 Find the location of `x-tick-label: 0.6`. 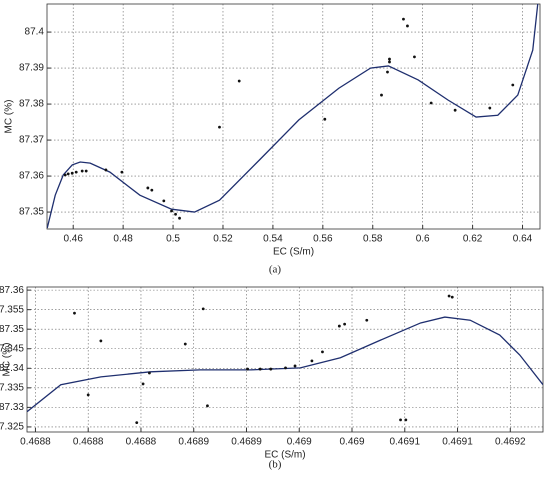

x-tick-label: 0.6 is located at coordinates (423, 239).